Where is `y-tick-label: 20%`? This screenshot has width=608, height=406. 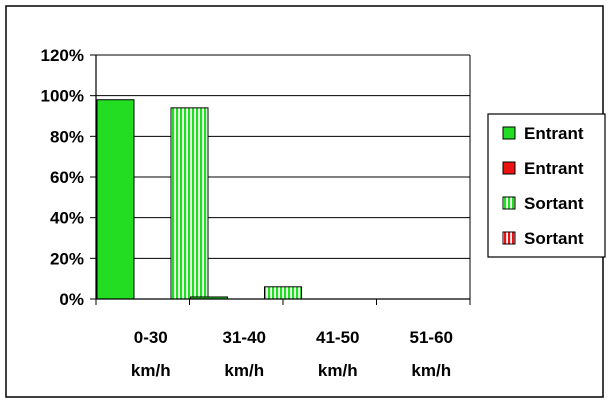
y-tick-label: 20% is located at coordinates (67, 258).